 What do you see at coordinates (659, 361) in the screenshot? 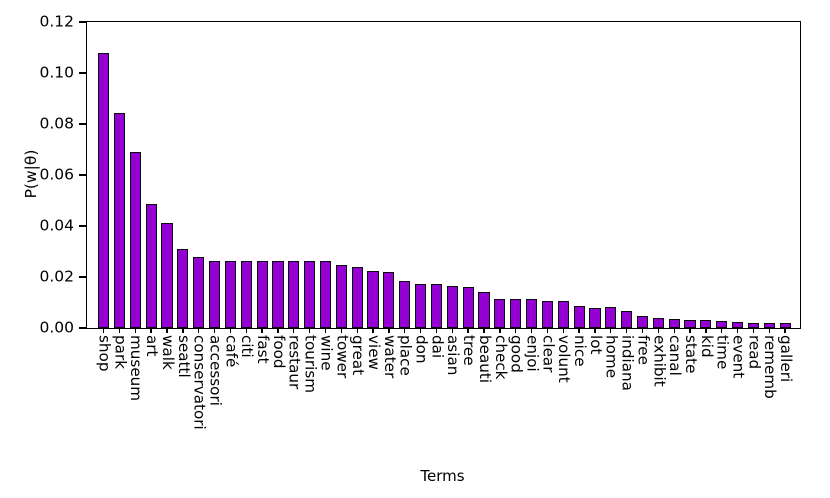
I see `x-tick-label-exhibit: exhibit` at bounding box center [659, 361].